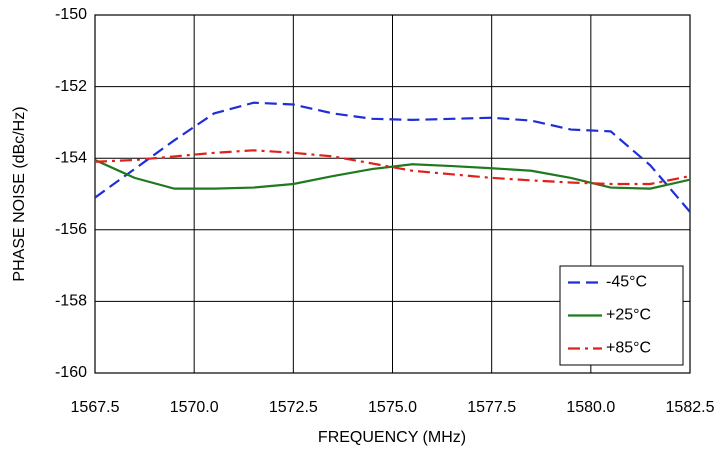  I want to click on legend-label: +85°C, so click(628, 348).